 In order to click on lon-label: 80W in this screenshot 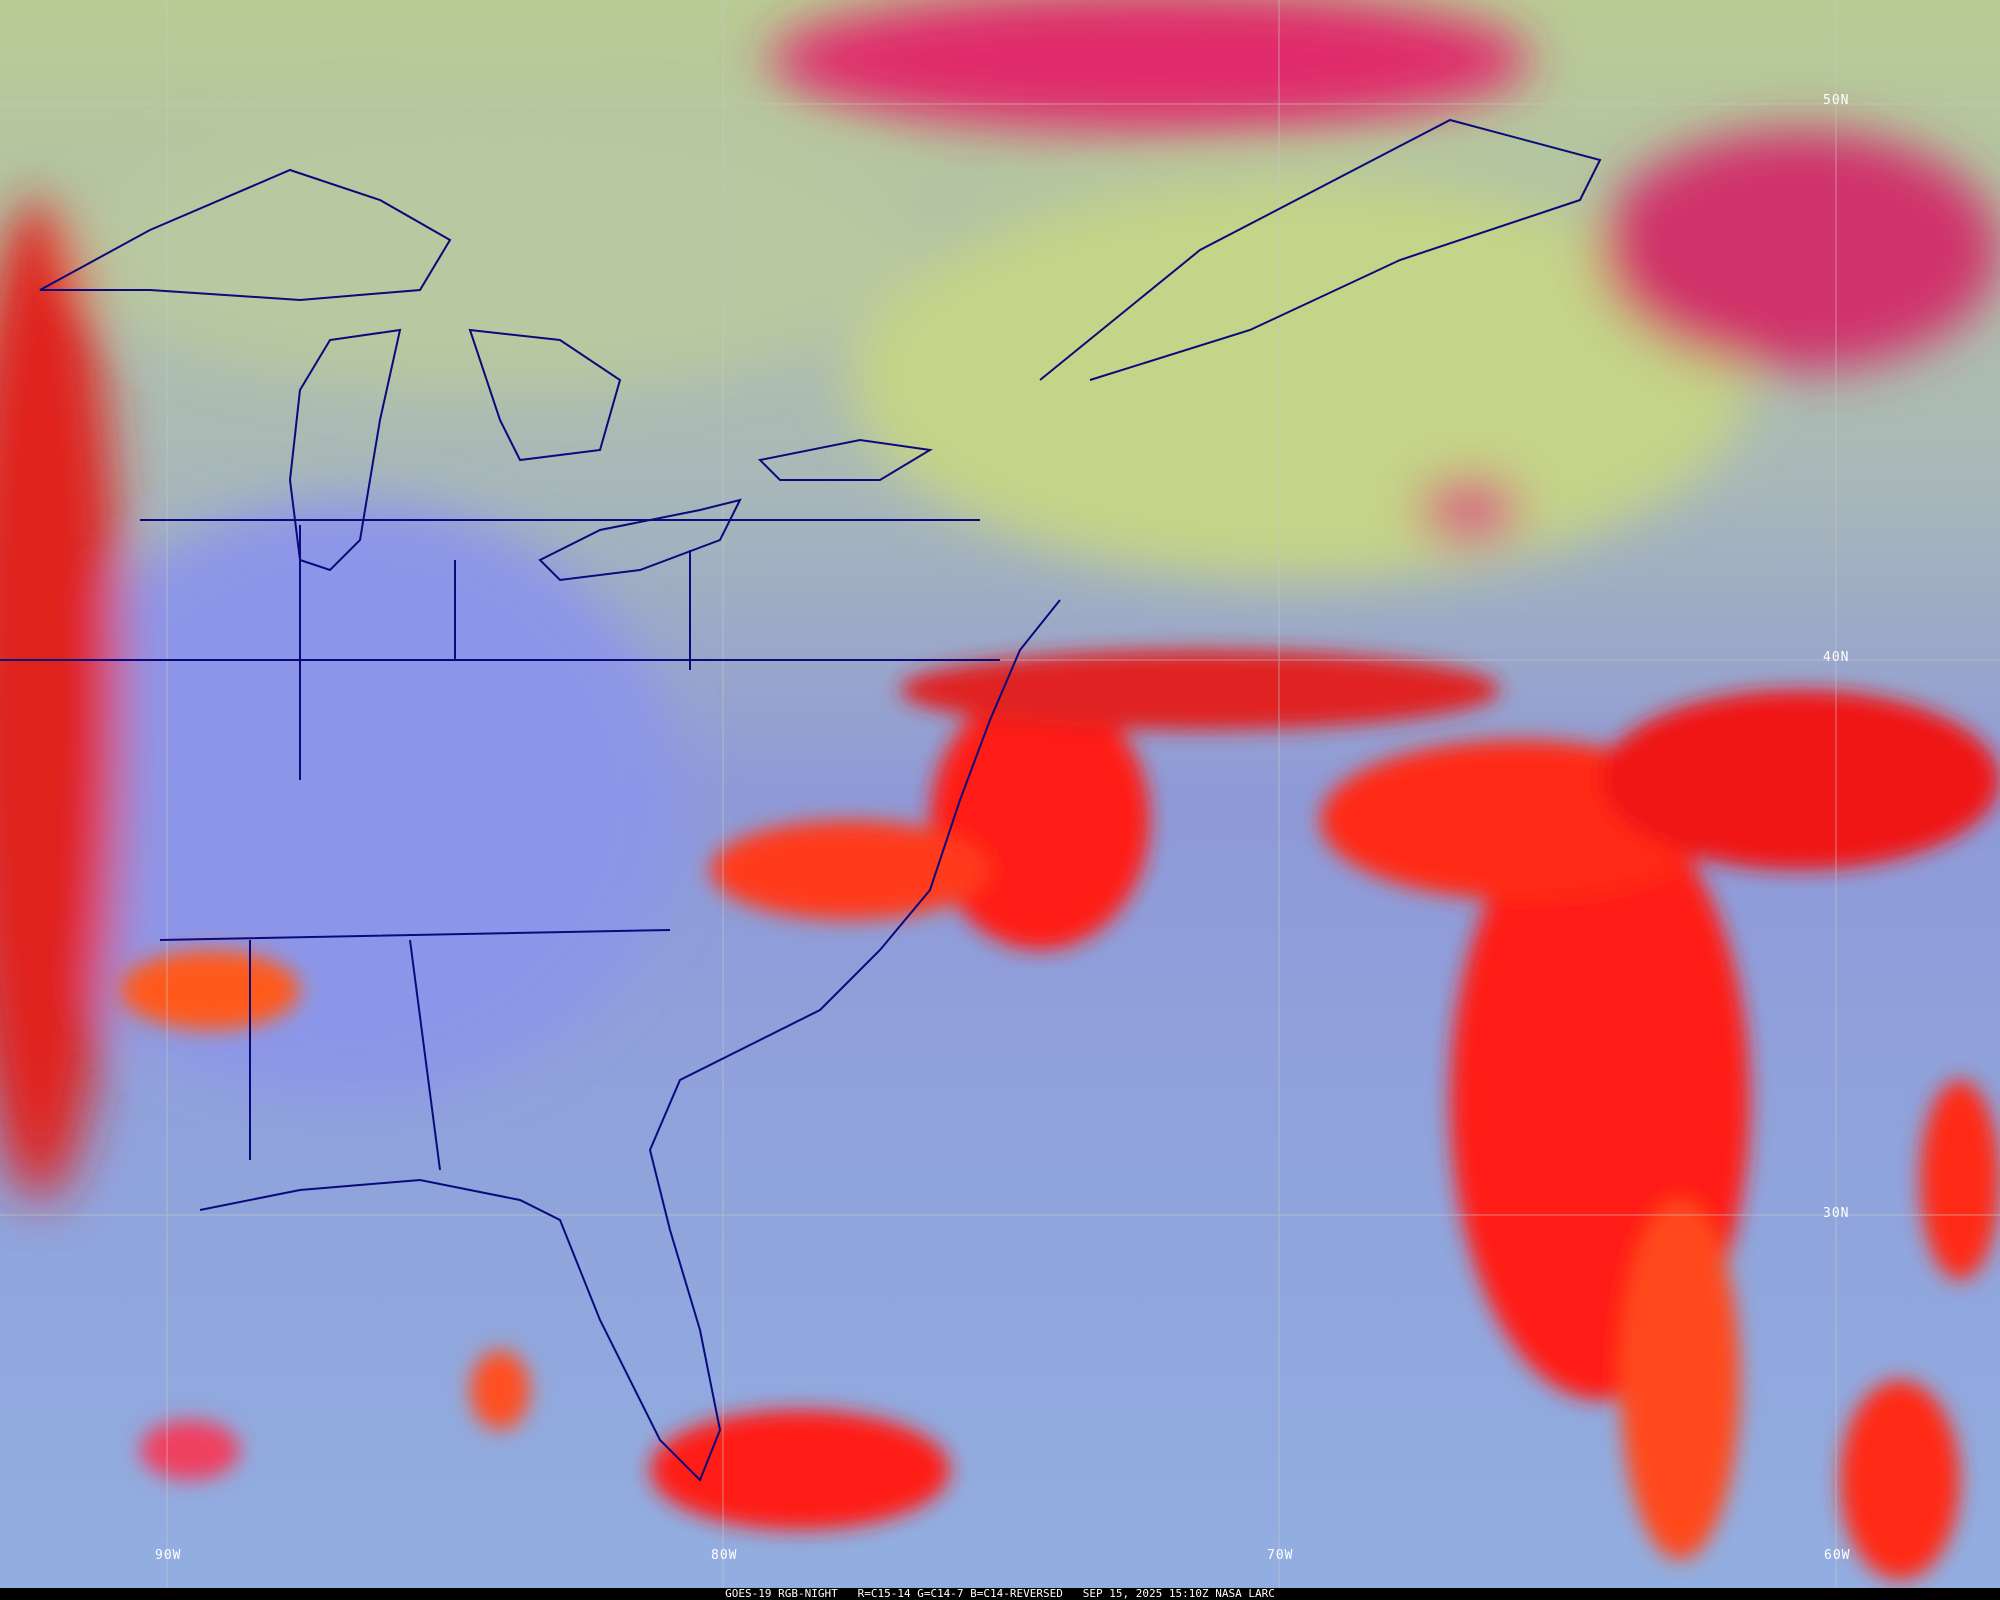, I will do `click(724, 1555)`.